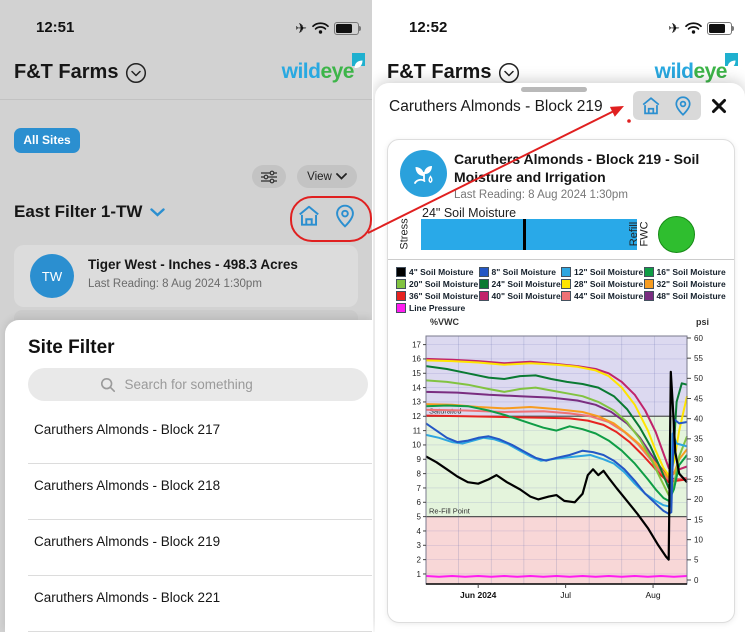  I want to click on y-tick-label: 9, so click(419, 459).